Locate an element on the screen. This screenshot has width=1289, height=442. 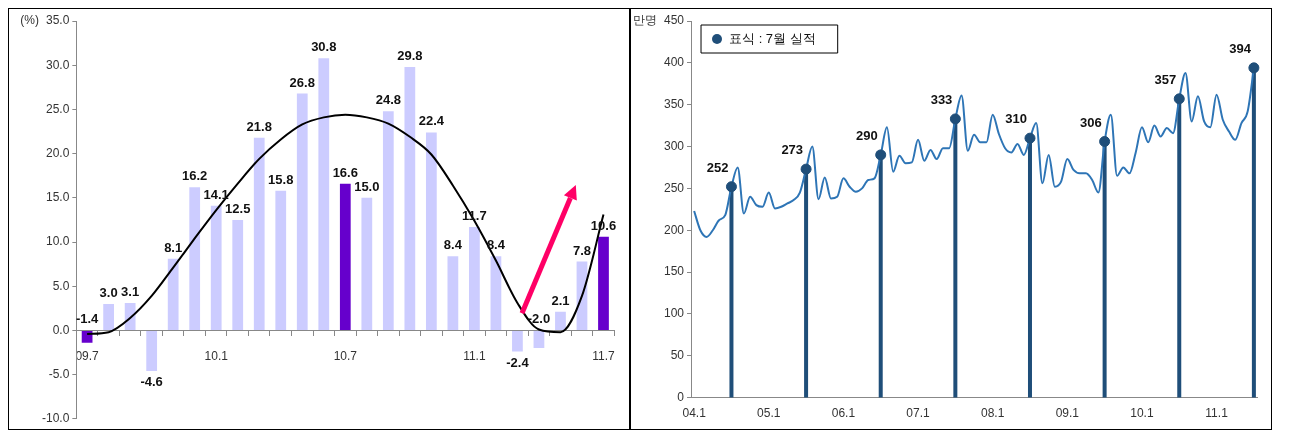
data-label: 357 is located at coordinates (1165, 79).